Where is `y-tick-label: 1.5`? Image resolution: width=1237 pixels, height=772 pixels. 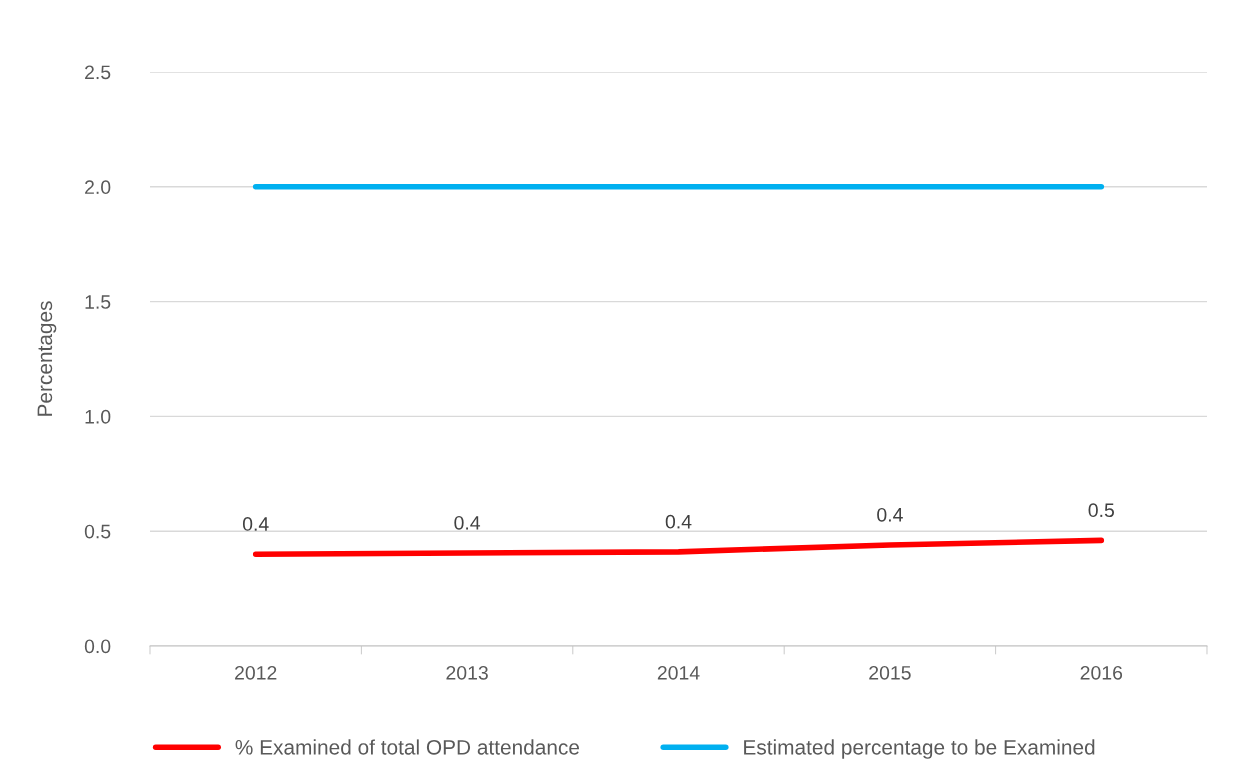
y-tick-label: 1.5 is located at coordinates (98, 302).